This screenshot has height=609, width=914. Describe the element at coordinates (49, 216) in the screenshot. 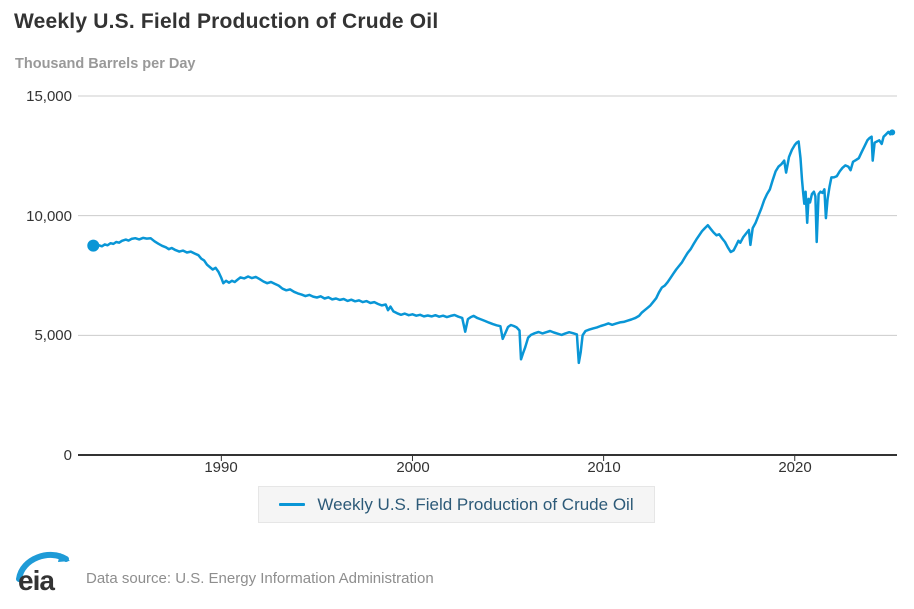

I see `y-tick-label-10000: 10,000` at that location.